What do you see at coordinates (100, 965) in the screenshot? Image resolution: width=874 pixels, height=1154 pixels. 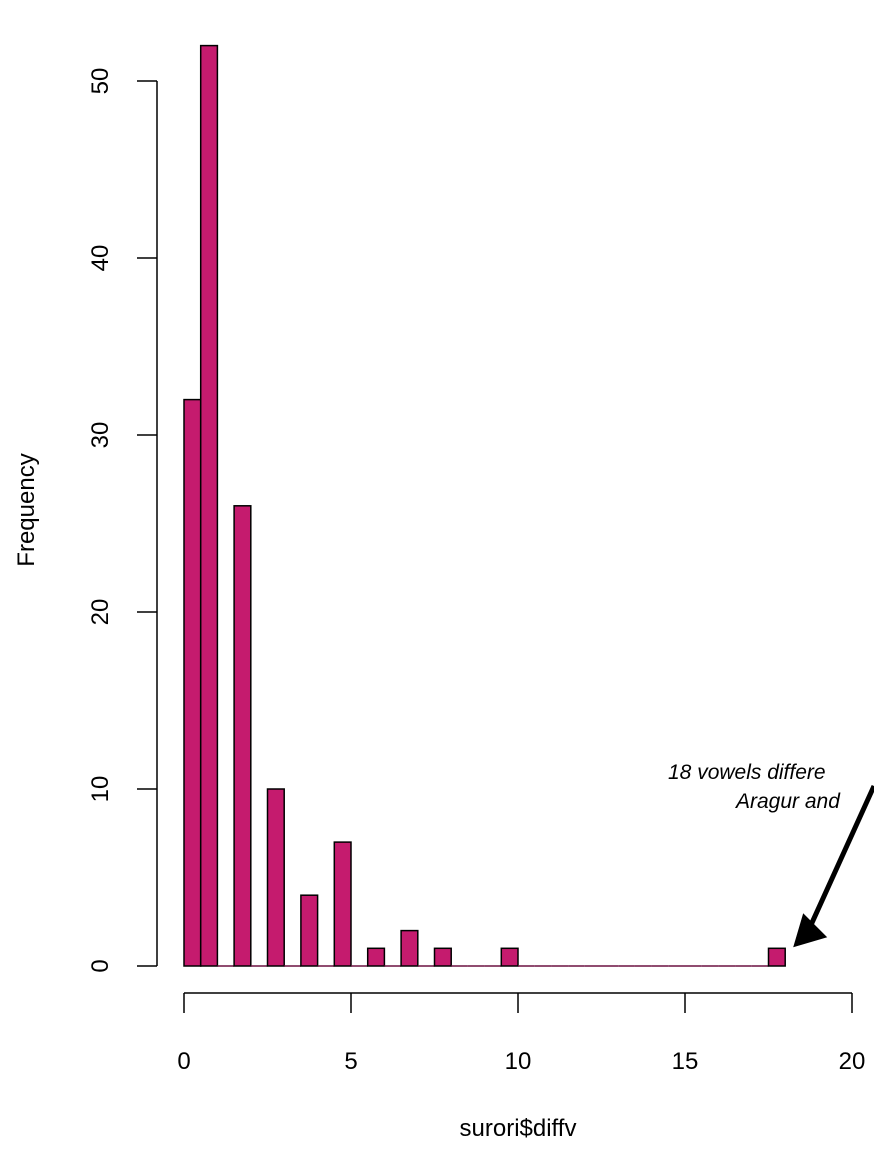 I see `y-tick-label: 0` at bounding box center [100, 965].